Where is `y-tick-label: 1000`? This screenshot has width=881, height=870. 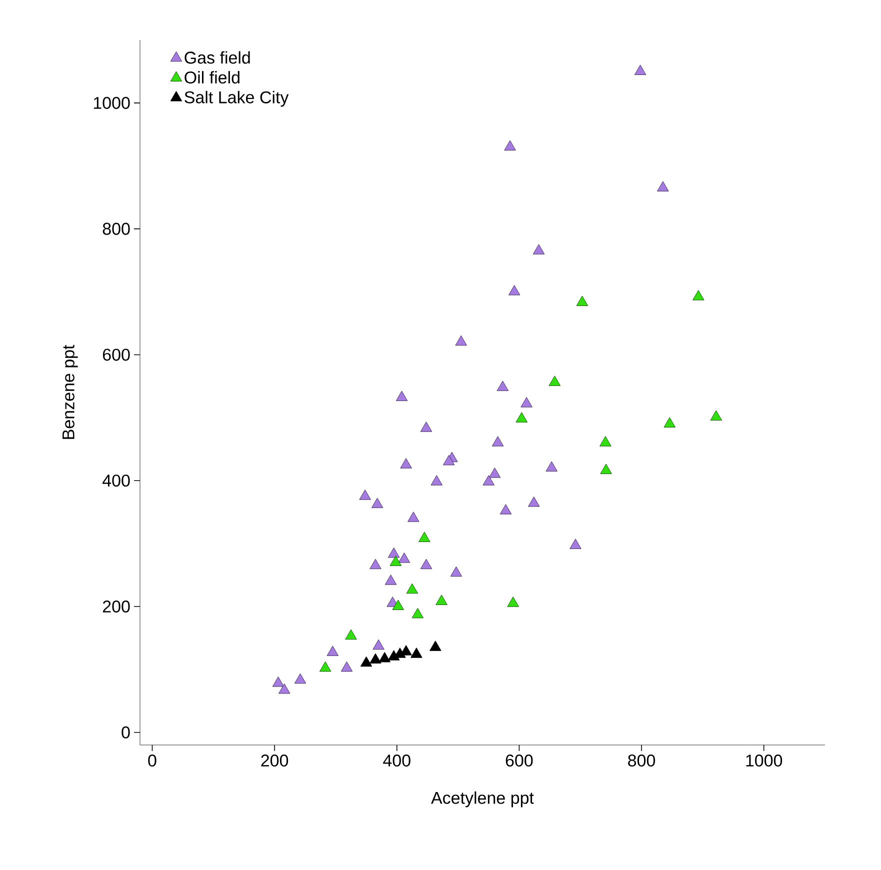
y-tick-label: 1000 is located at coordinates (112, 102).